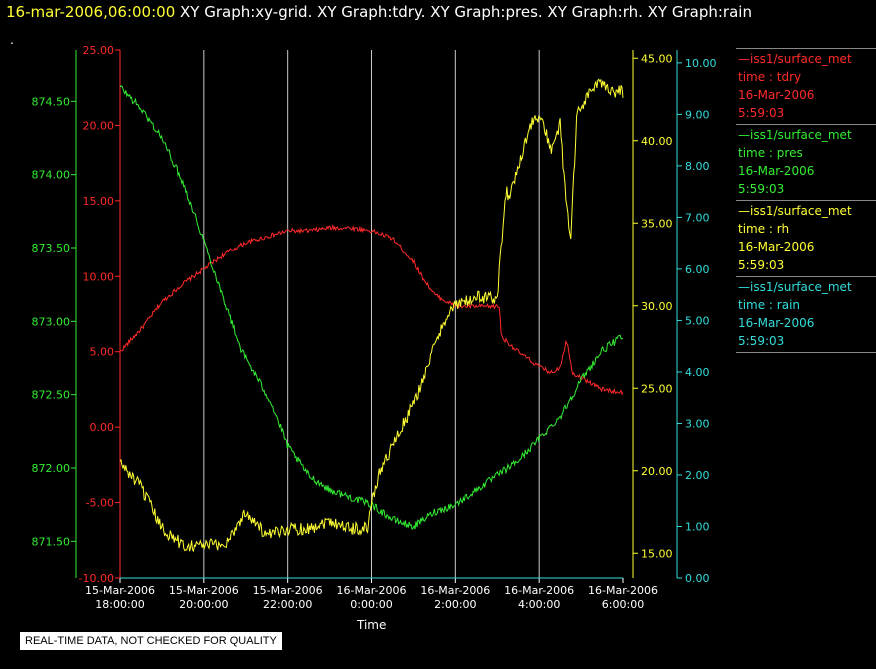  Describe the element at coordinates (99, 50) in the screenshot. I see `tdry-tick-label: 25.00` at that location.